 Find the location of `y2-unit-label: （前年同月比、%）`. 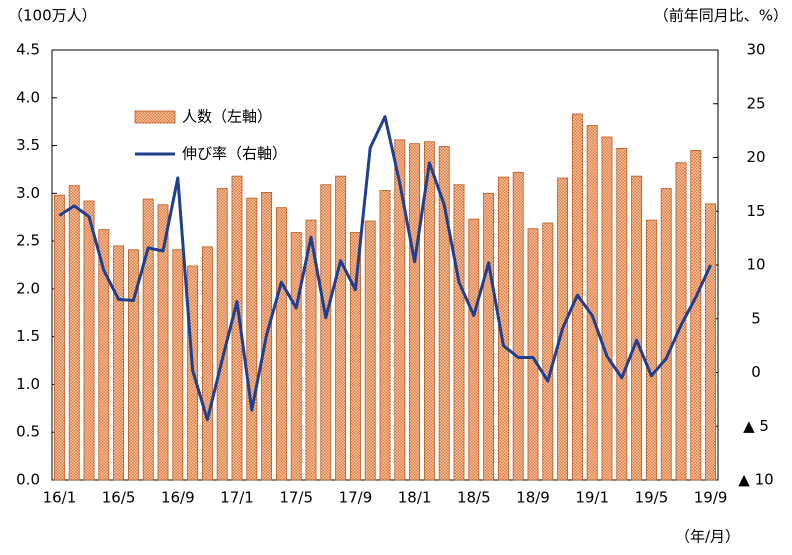

y2-unit-label: （前年同月比、%） is located at coordinates (721, 16).